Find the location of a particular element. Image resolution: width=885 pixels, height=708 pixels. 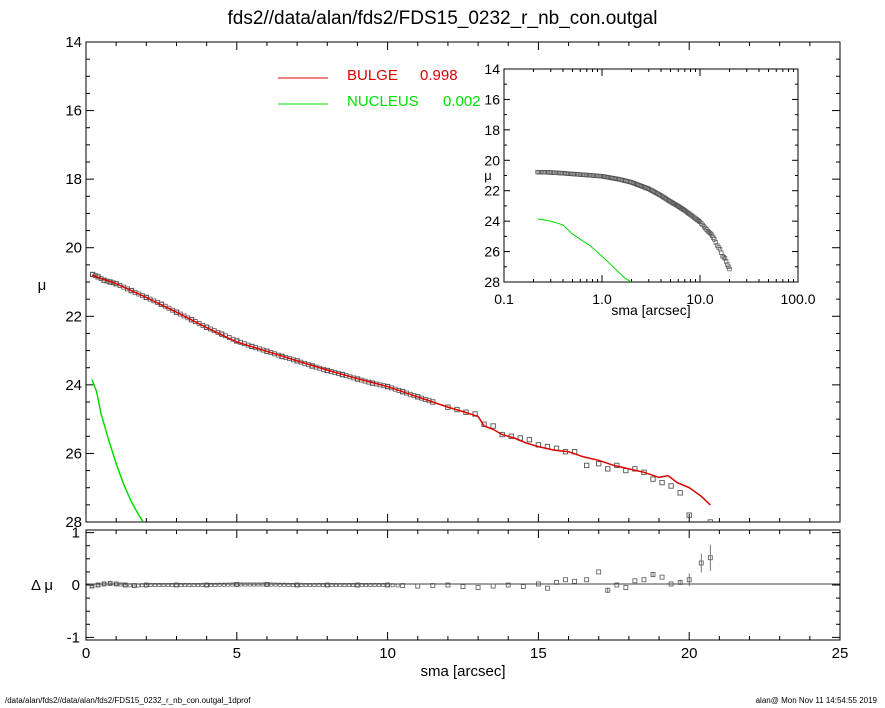

main-y-tick-label: 22 is located at coordinates (73, 316).